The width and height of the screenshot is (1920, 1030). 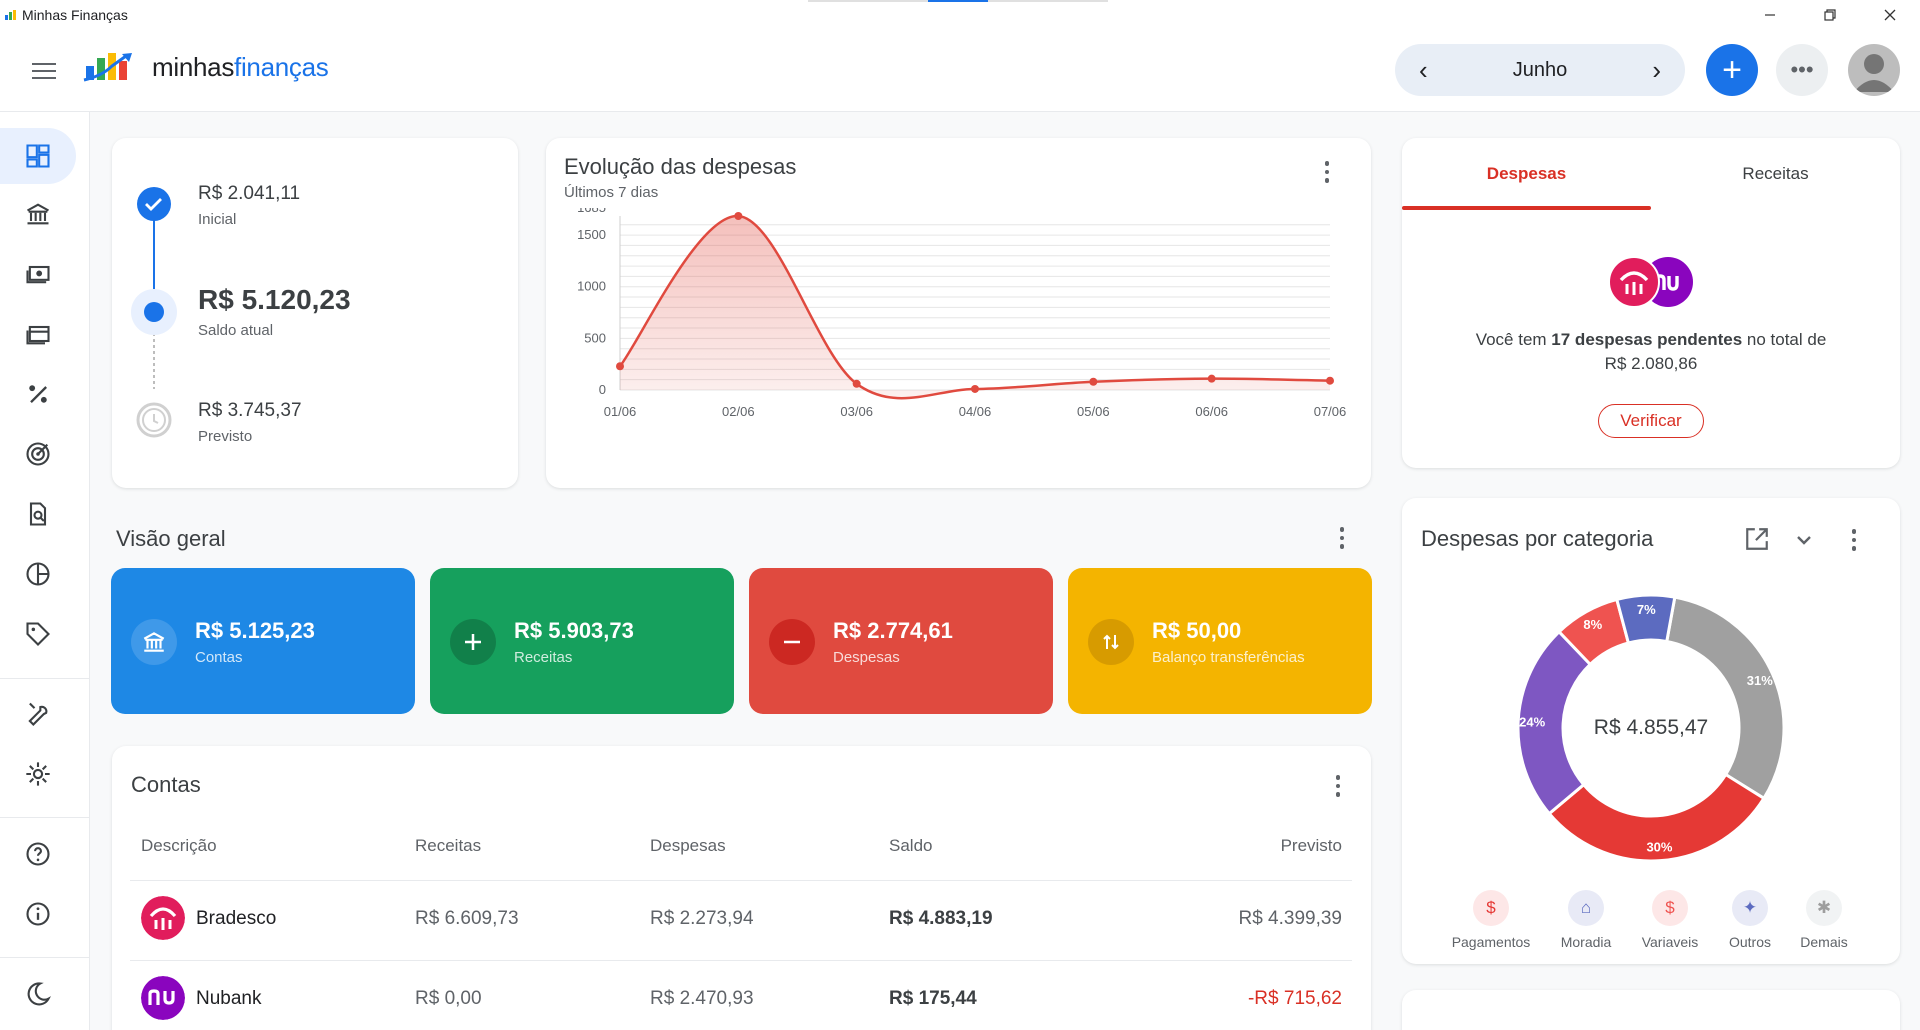 I want to click on sidebar-item-cards, so click(x=38, y=334).